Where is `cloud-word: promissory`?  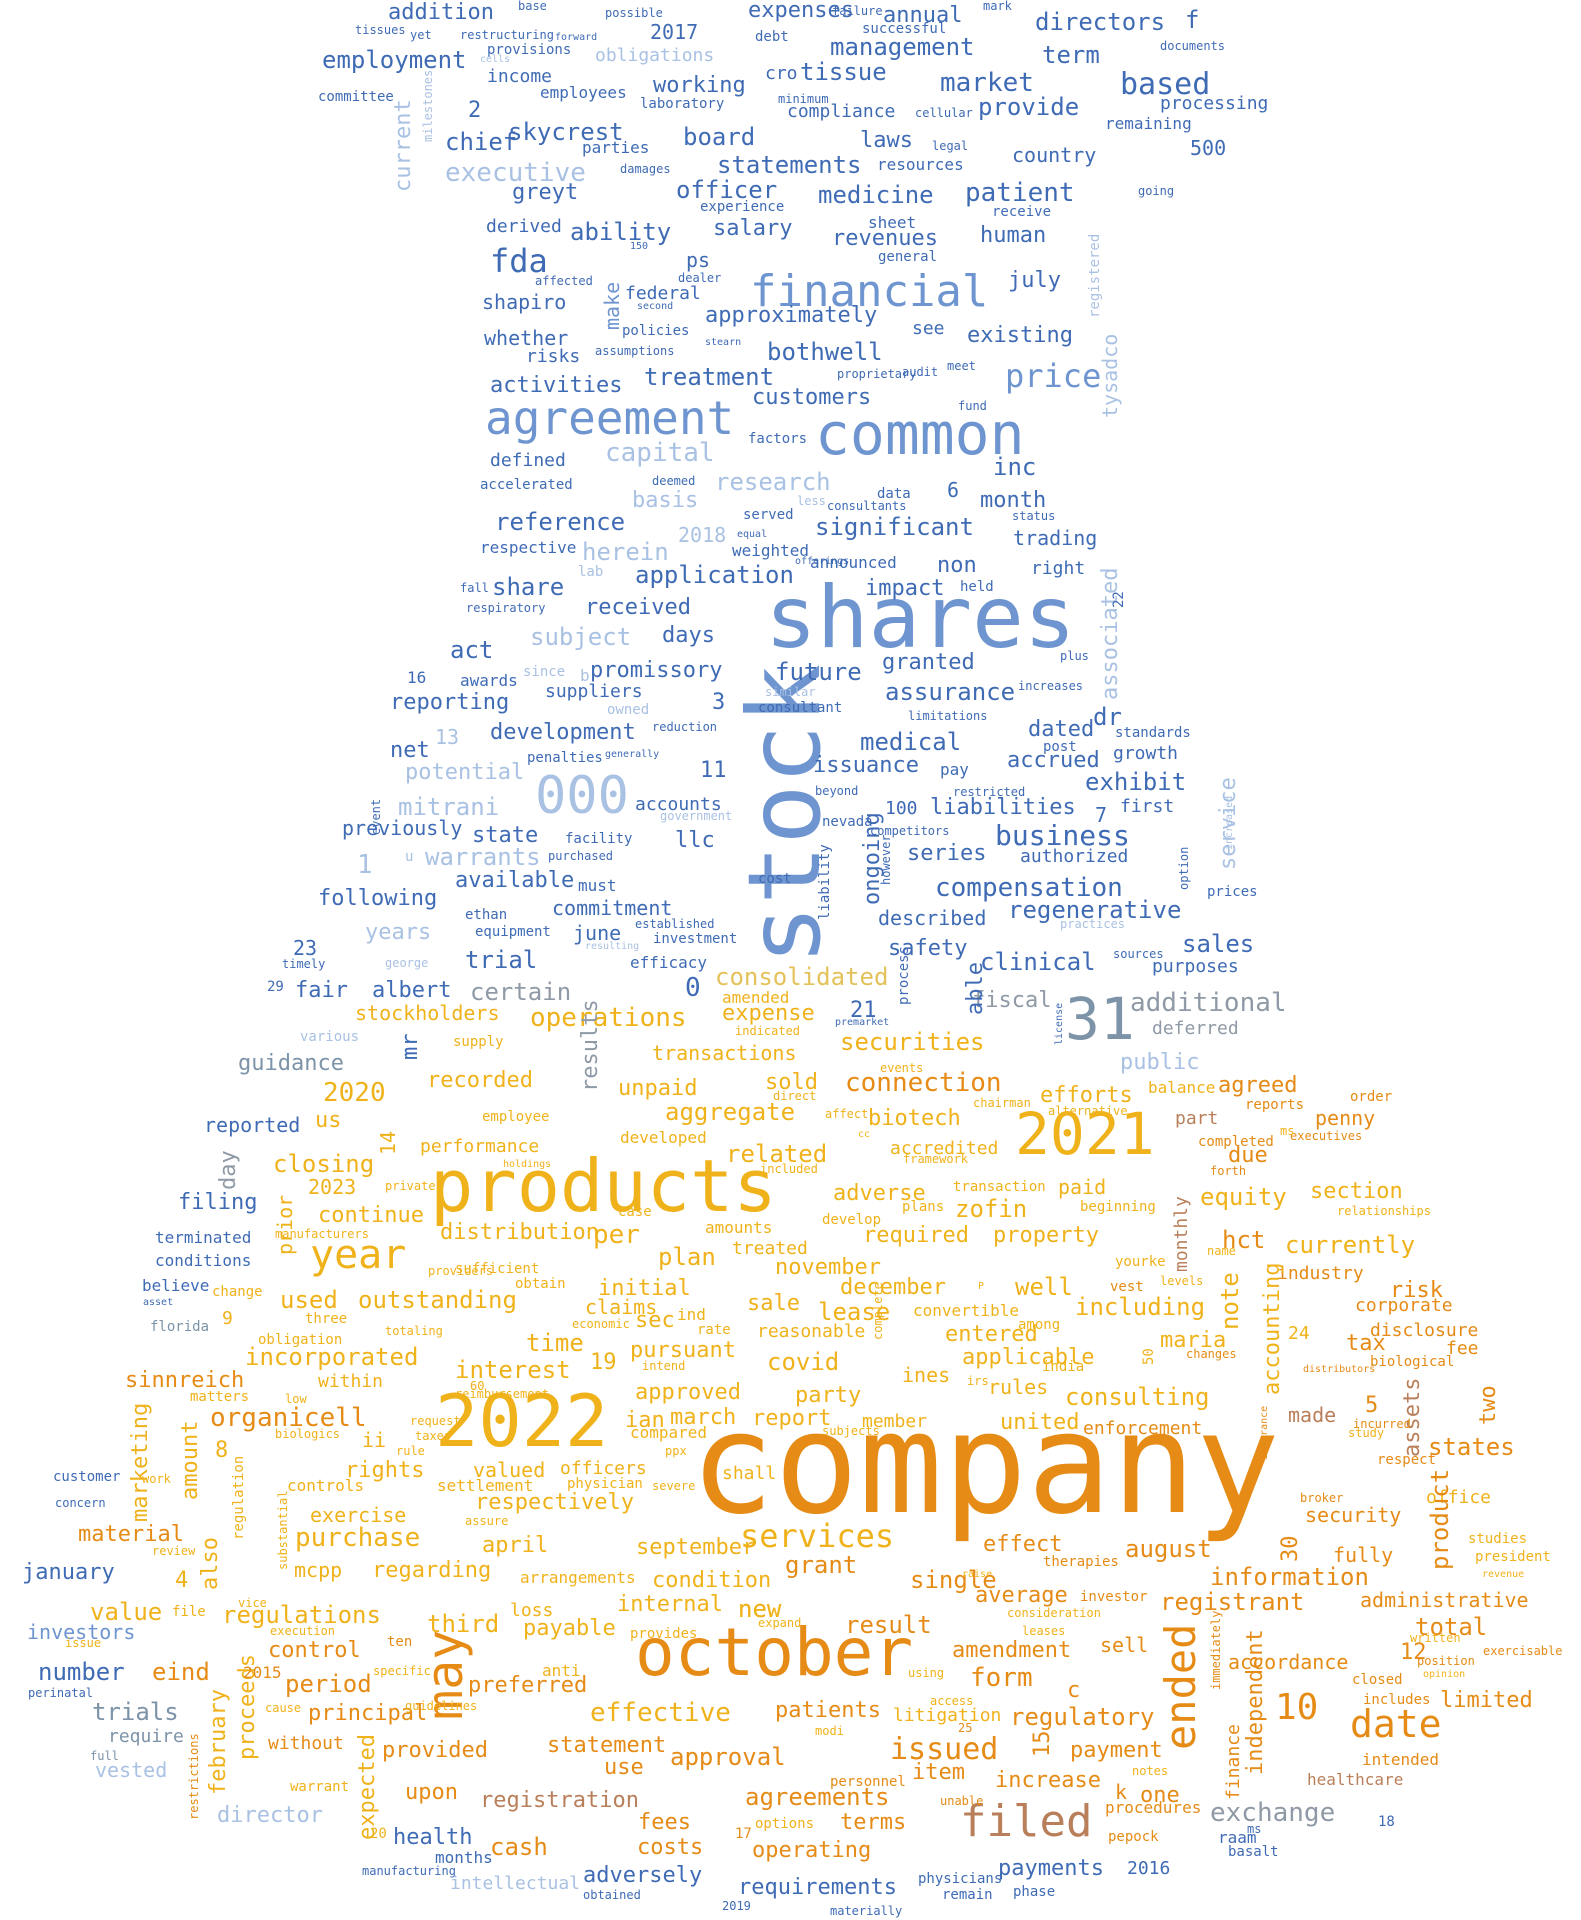
cloud-word: promissory is located at coordinates (656, 670).